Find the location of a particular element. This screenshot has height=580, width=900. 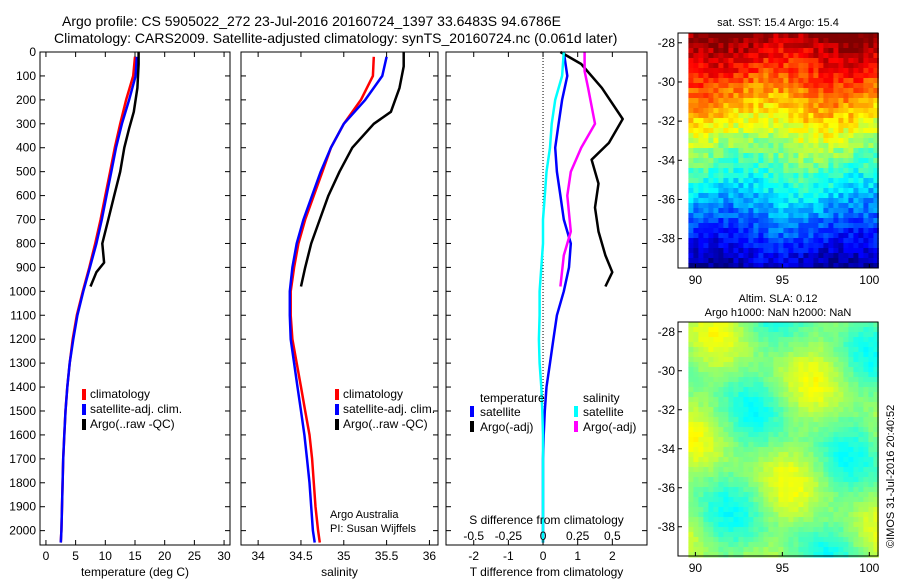

sst-map-x-tick-label: 100 is located at coordinates (869, 280).